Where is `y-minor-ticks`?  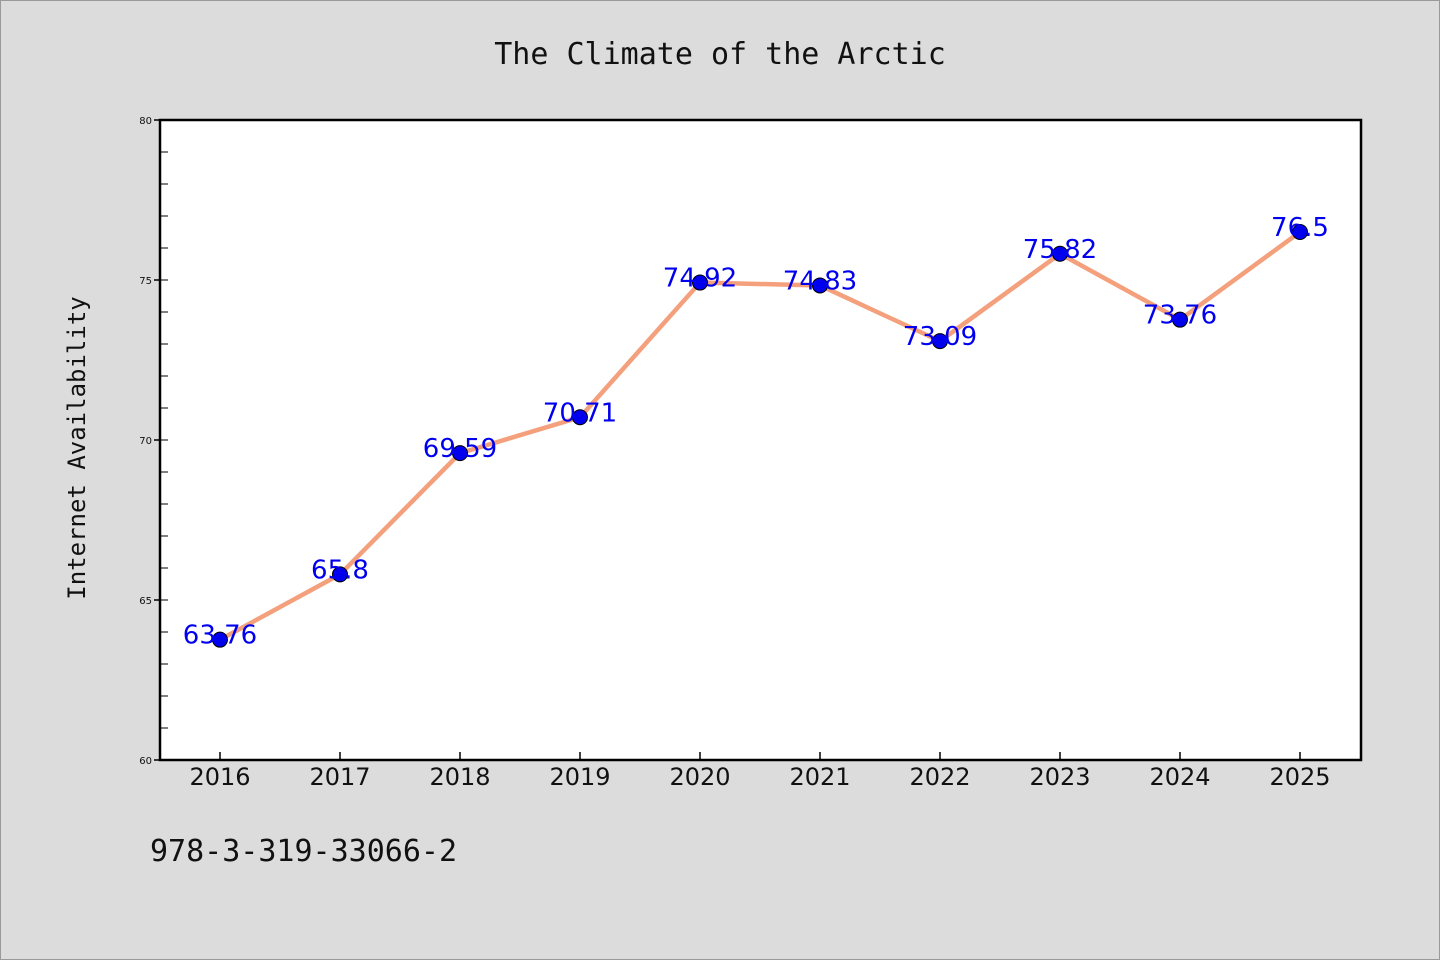
y-minor-ticks is located at coordinates (163, 440).